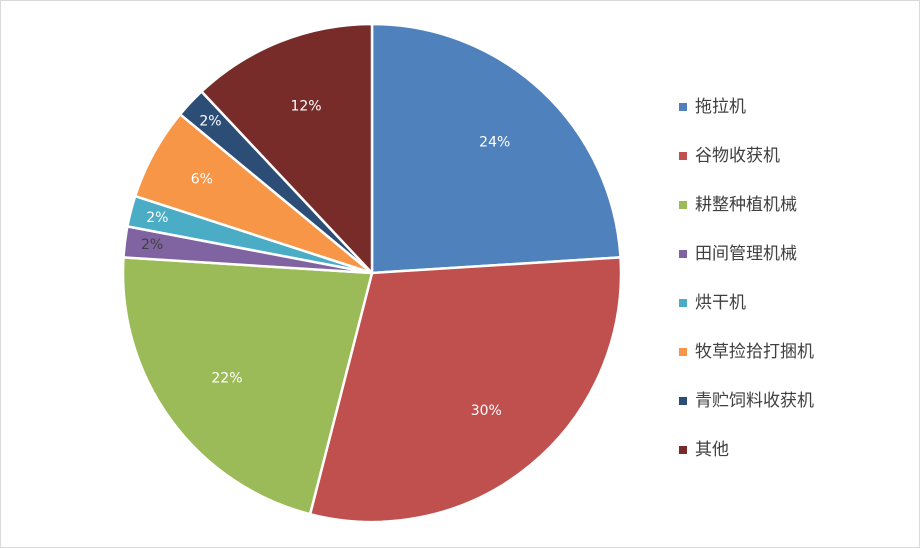 The image size is (920, 548). I want to click on legend-item-6: 牧草捡拾打捆机, so click(789, 364).